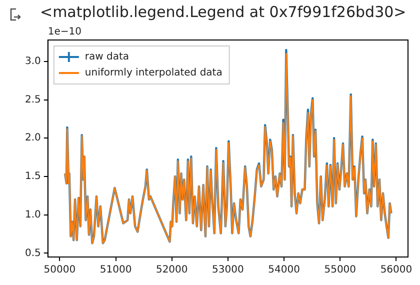  Describe the element at coordinates (32, 100) in the screenshot. I see `y-tick-label: 2.5` at that location.